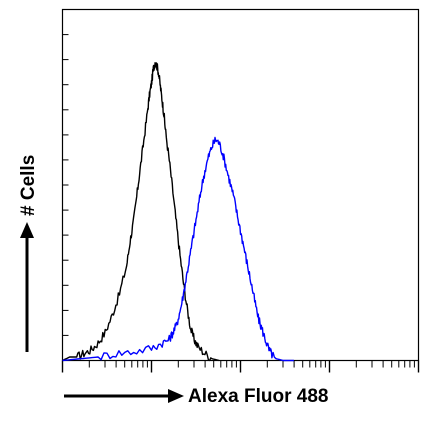  Describe the element at coordinates (124, 396) in the screenshot. I see `x-axis-arrow` at that location.